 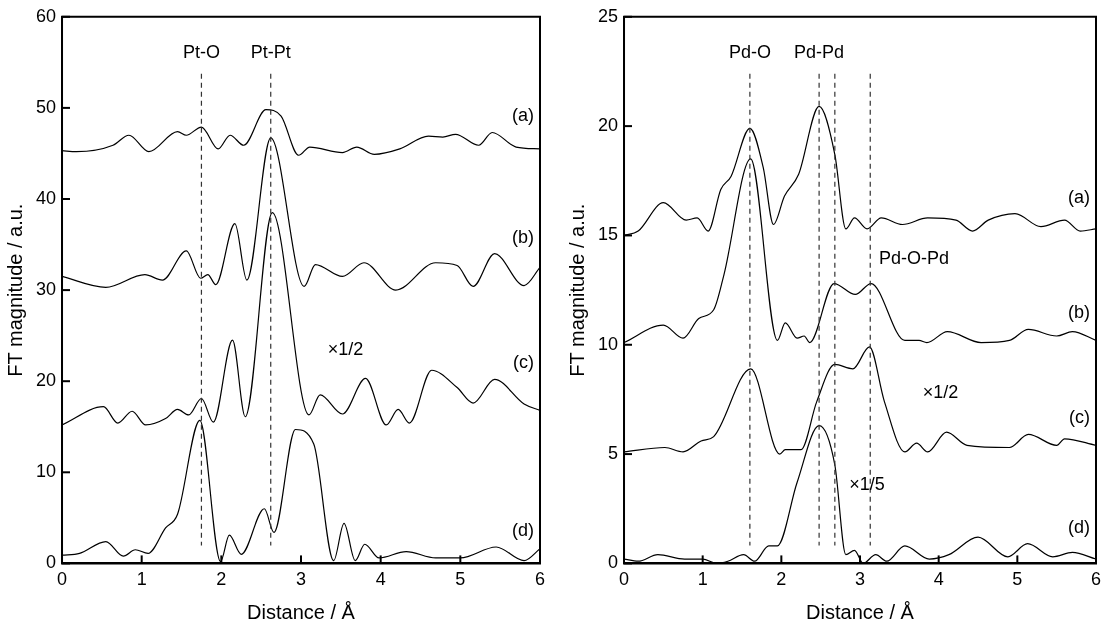 I want to click on ref-line-label: Pt-O, so click(x=201, y=51).